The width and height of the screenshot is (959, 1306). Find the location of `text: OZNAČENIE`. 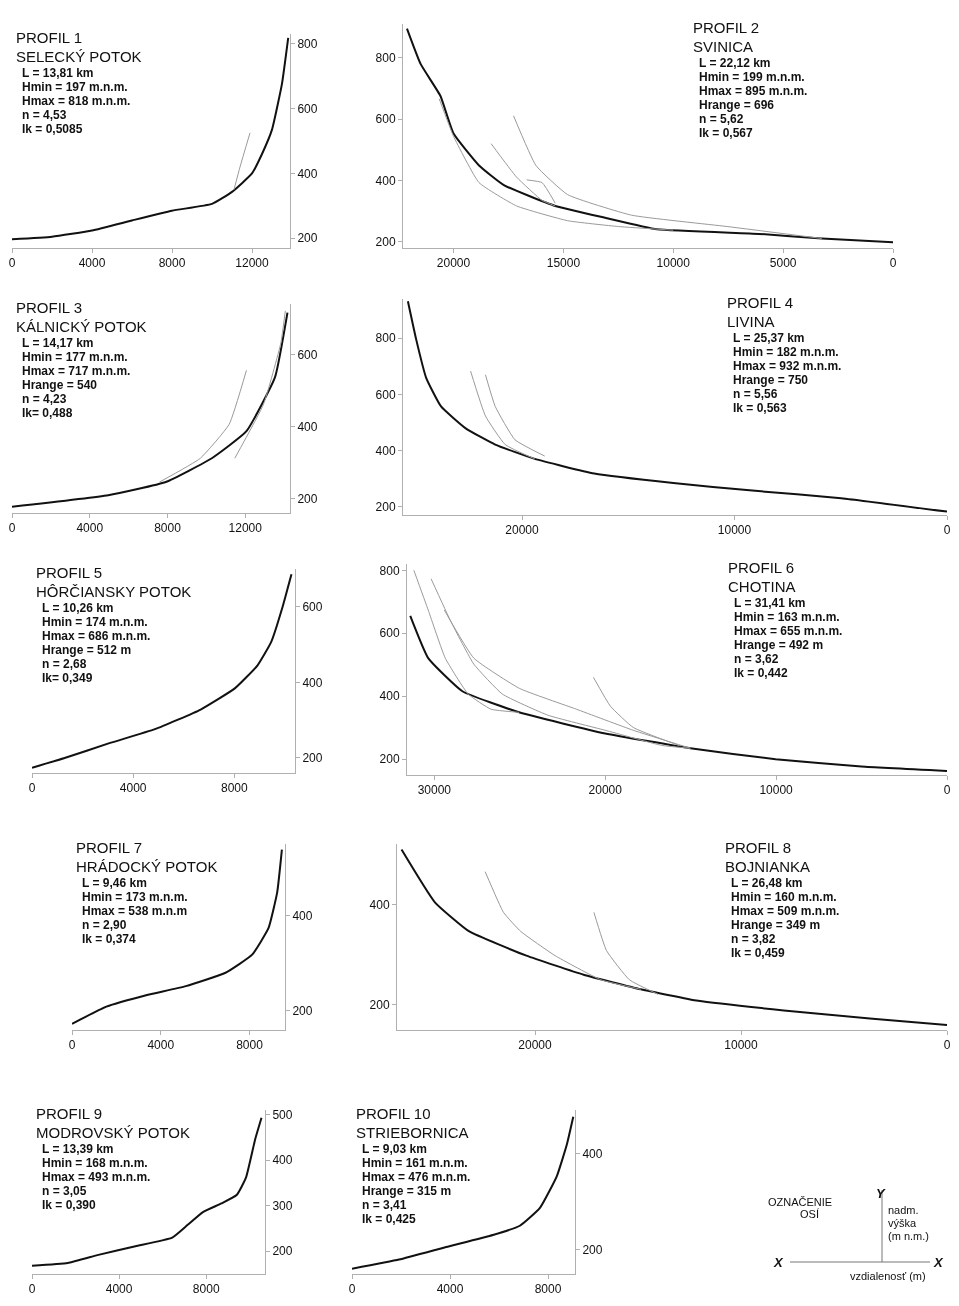

text: OZNAČENIE is located at coordinates (800, 1202).